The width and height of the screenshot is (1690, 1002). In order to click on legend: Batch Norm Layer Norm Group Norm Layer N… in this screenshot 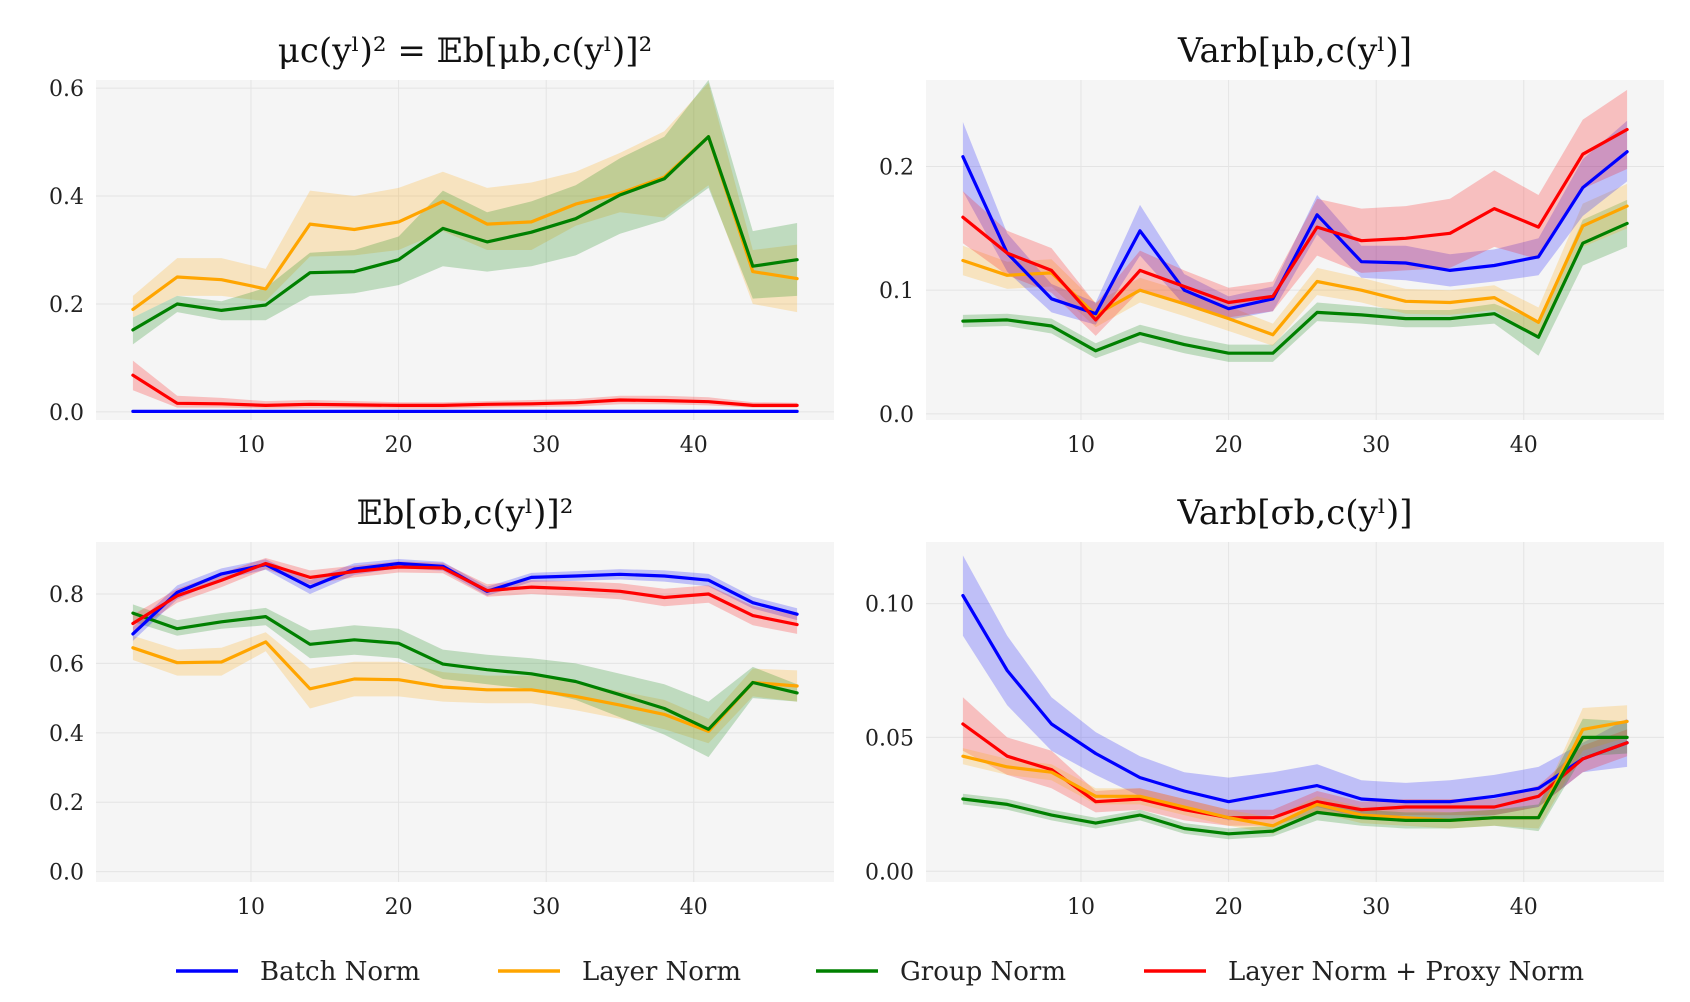, I will do `click(880, 972)`.